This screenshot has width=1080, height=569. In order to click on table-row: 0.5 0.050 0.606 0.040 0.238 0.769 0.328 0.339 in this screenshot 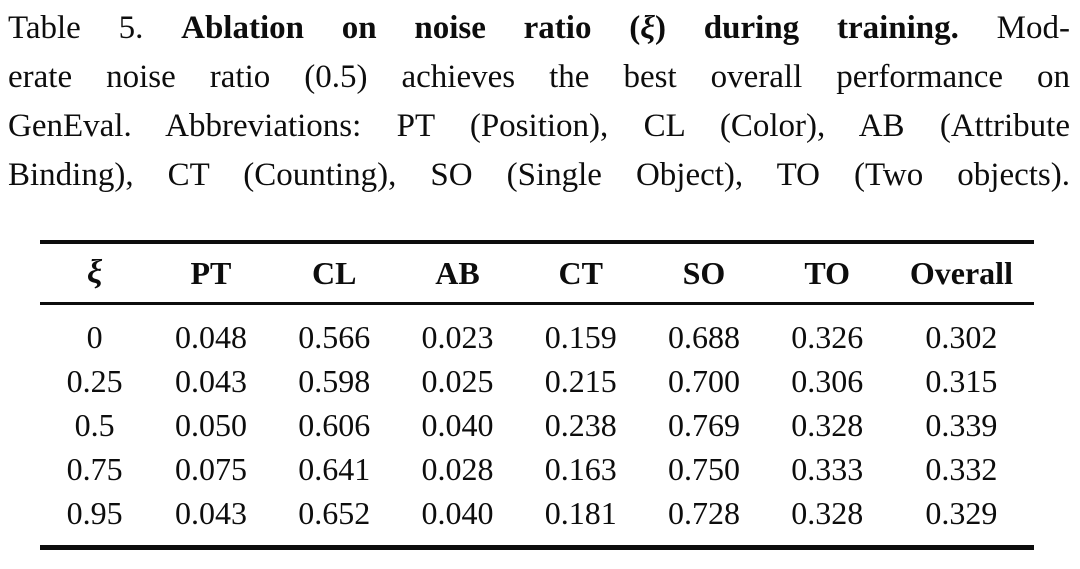, I will do `click(537, 425)`.